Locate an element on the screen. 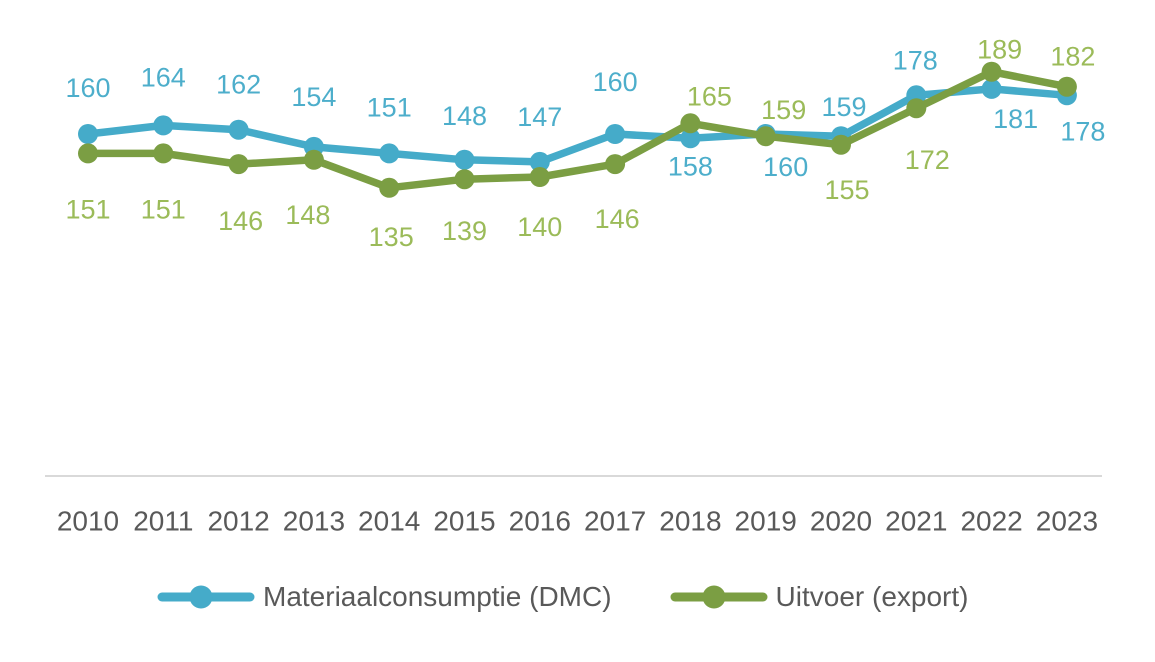 This screenshot has width=1155, height=662. x-axis-label-2014: 2014 is located at coordinates (389, 521).